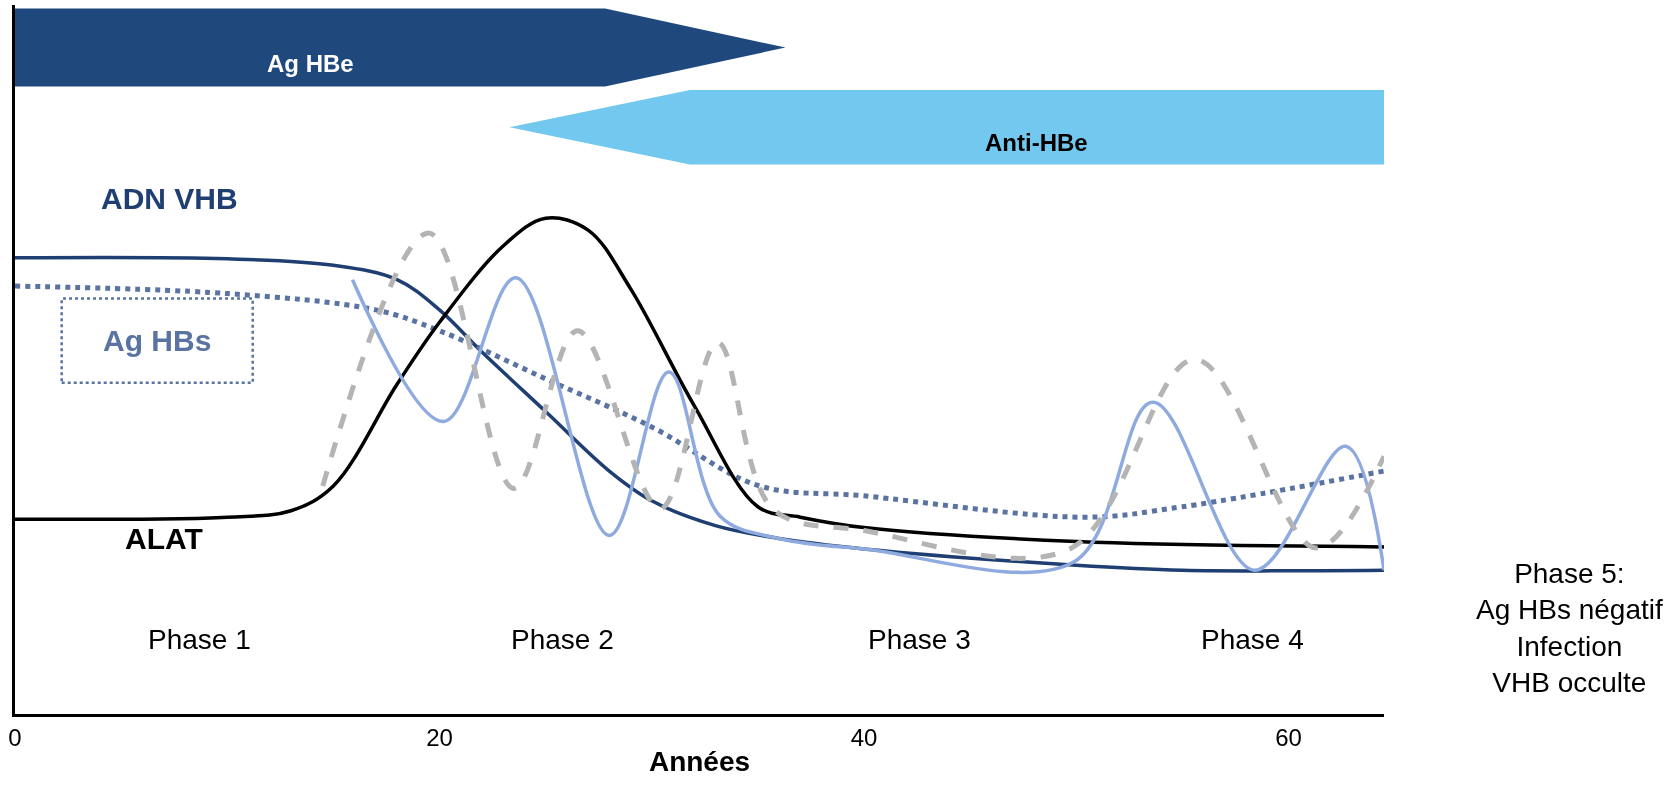  I want to click on series-label: Ag HBs, so click(157, 340).